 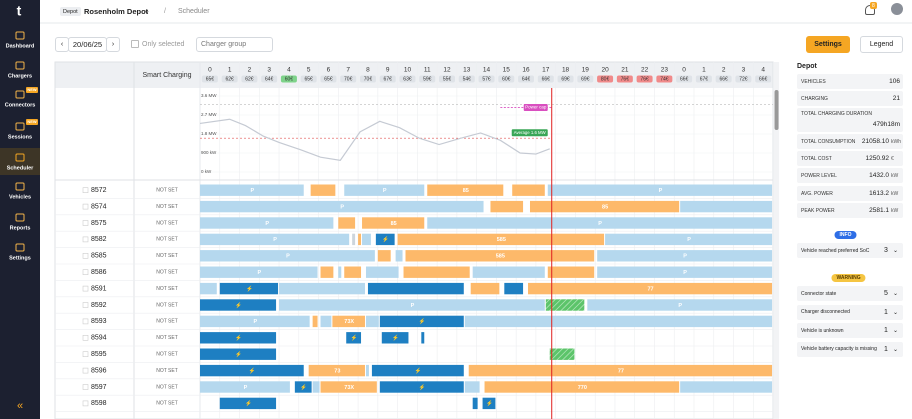 I want to click on prev-day: ‹, so click(x=62, y=44).